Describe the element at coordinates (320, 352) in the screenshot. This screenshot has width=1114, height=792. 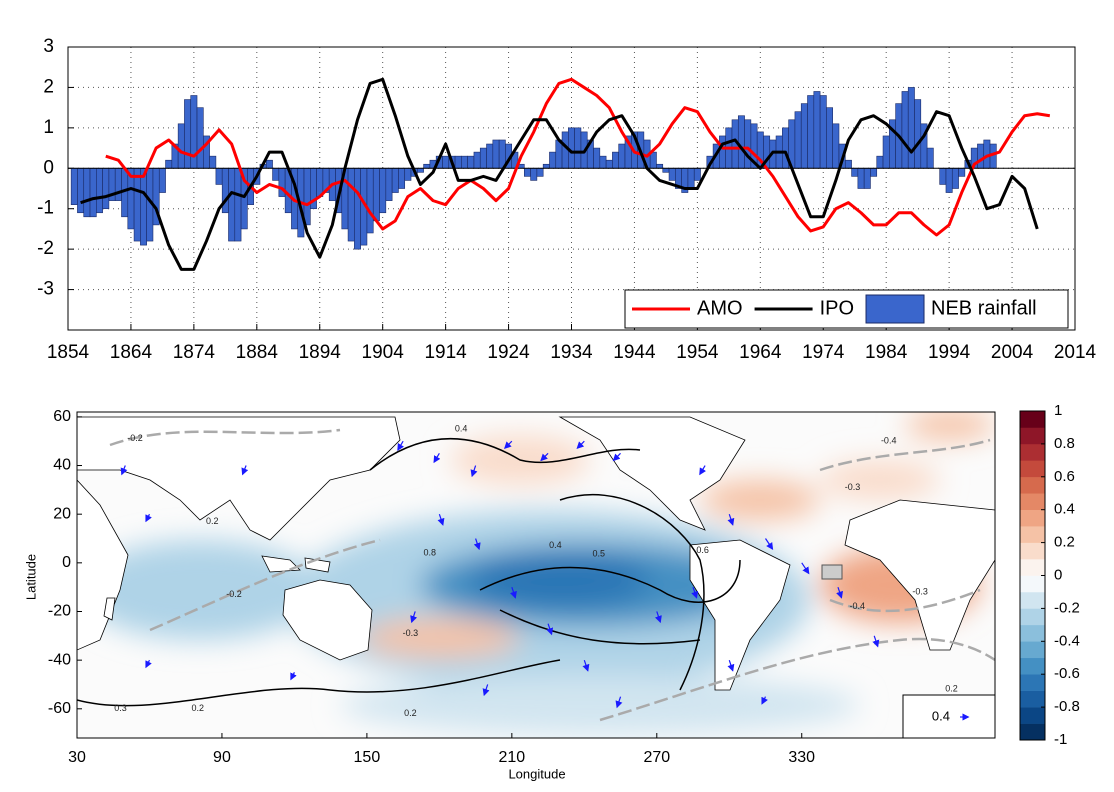
I see `x-tick-label: 1894` at that location.